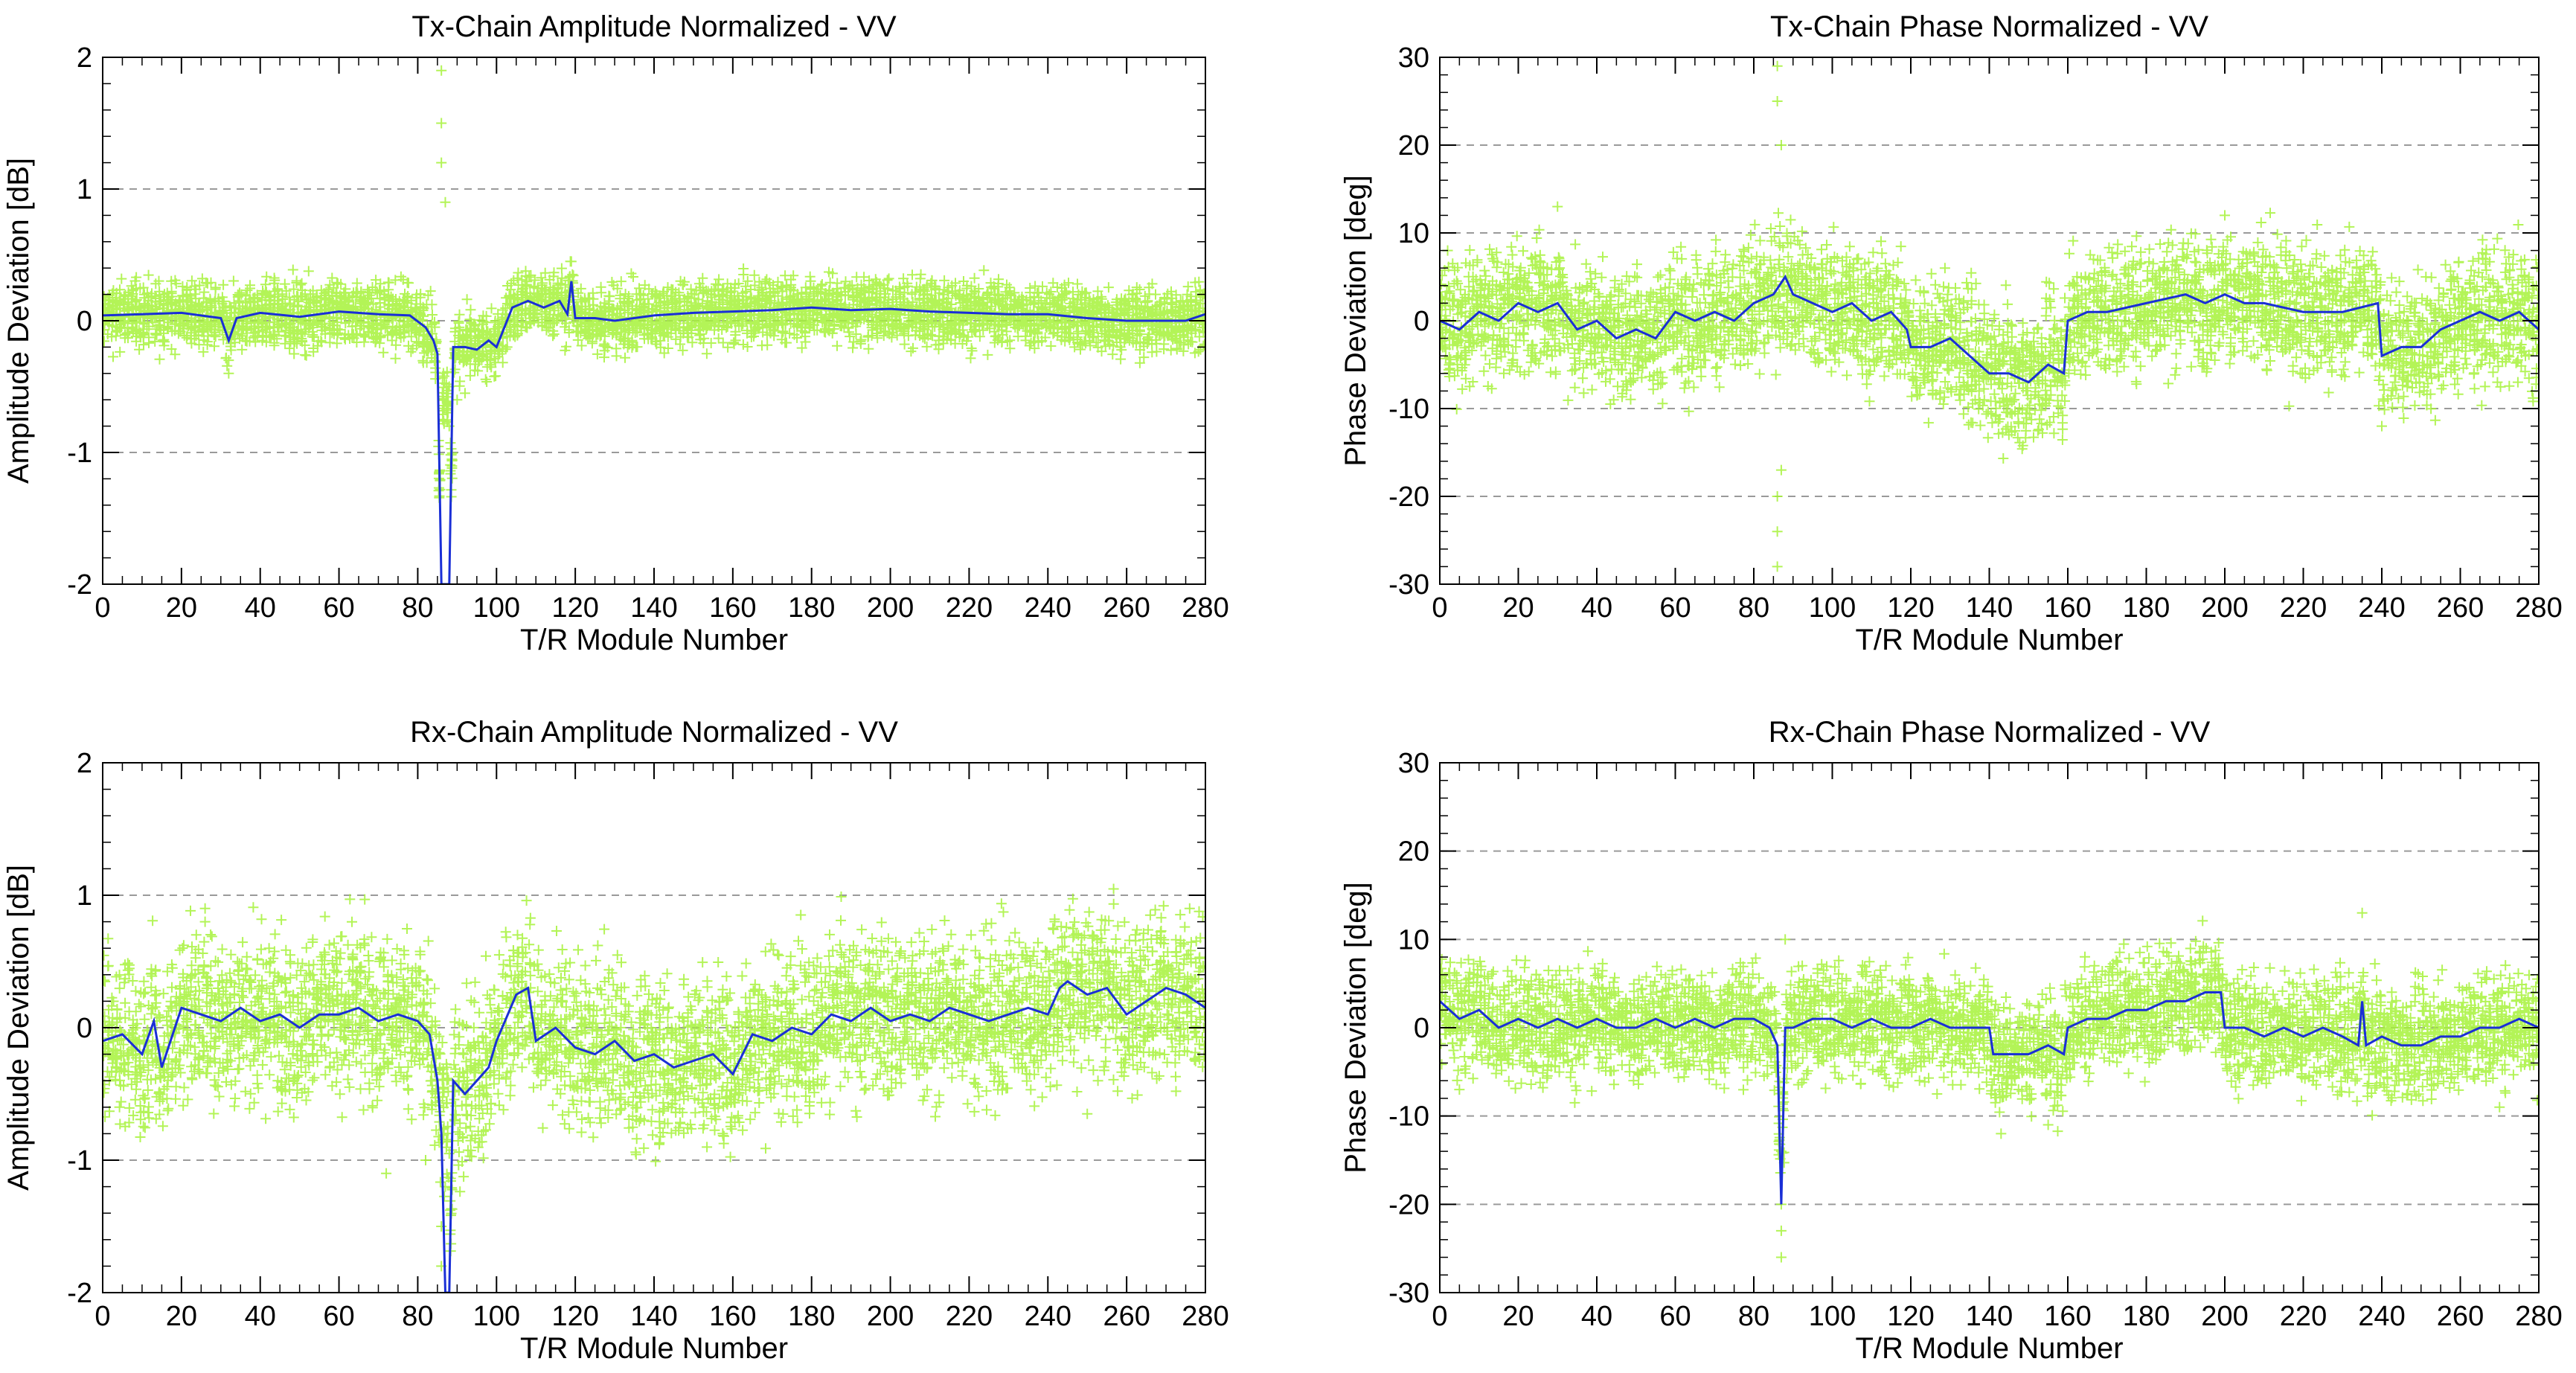 The width and height of the screenshot is (2576, 1373). I want to click on y-tick-label: 2, so click(85, 58).